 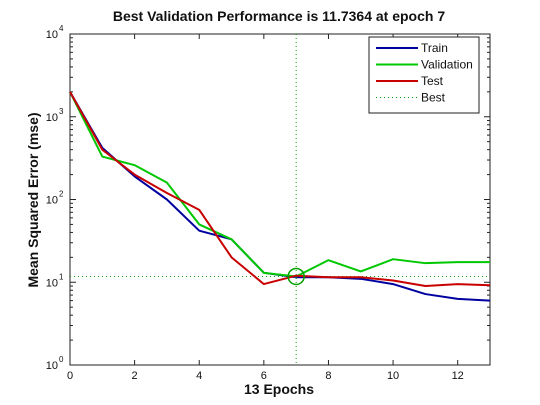 What do you see at coordinates (61, 28) in the screenshot?
I see `y-tick-exponent: 4` at bounding box center [61, 28].